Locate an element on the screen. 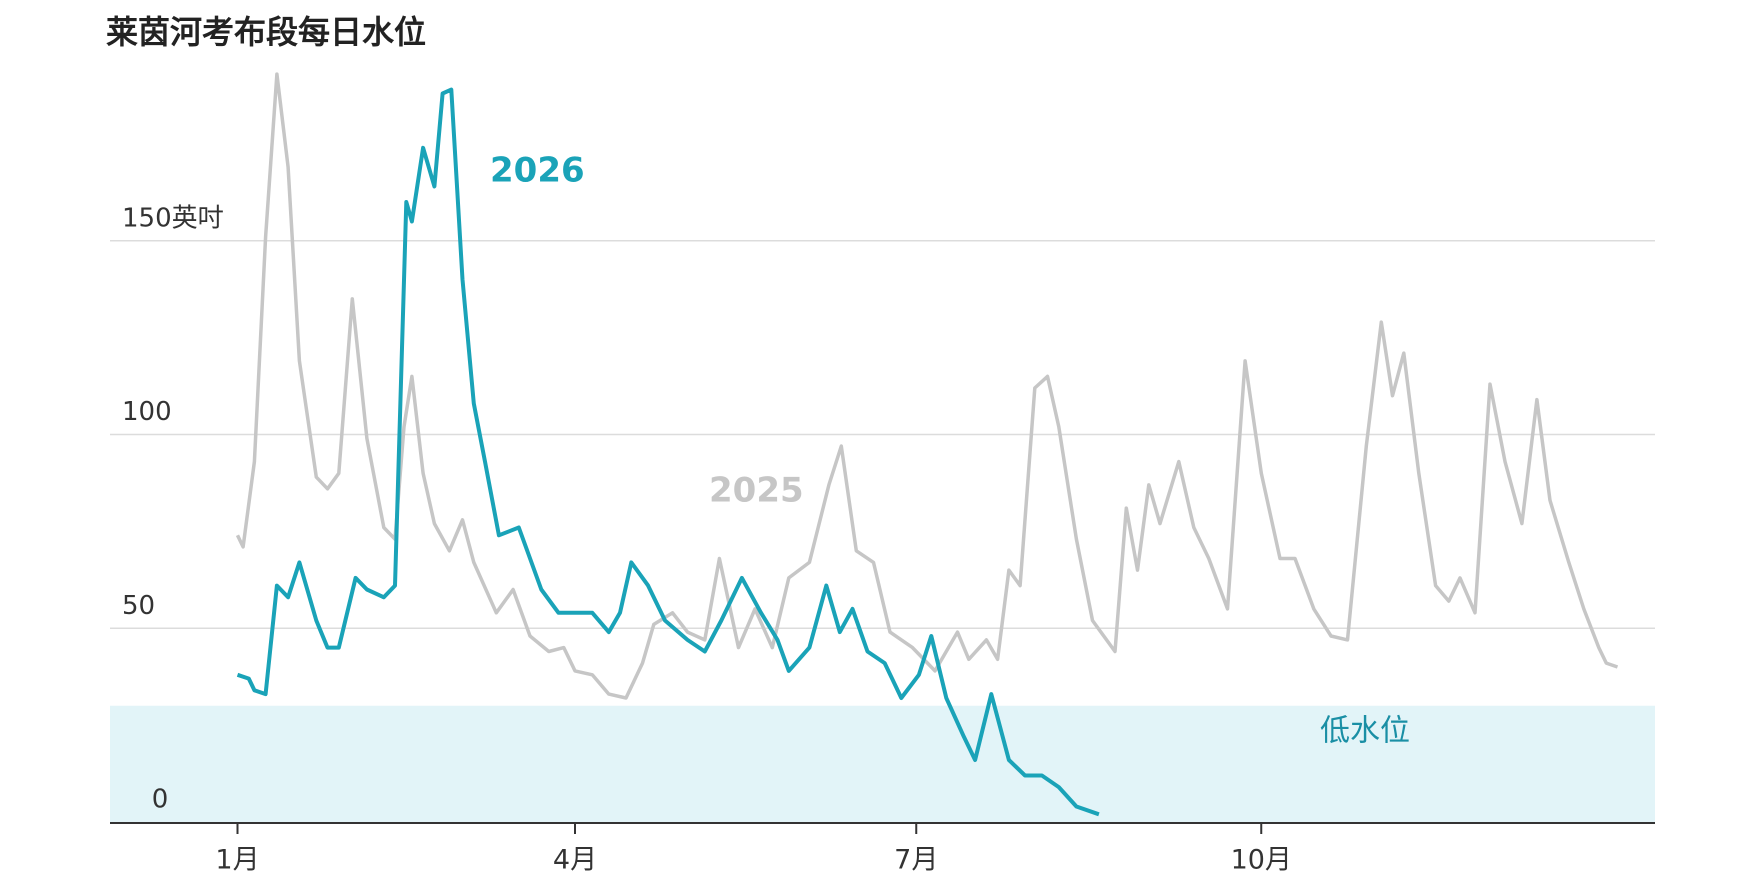 This screenshot has height=895, width=1756. low-water-band is located at coordinates (882, 763).